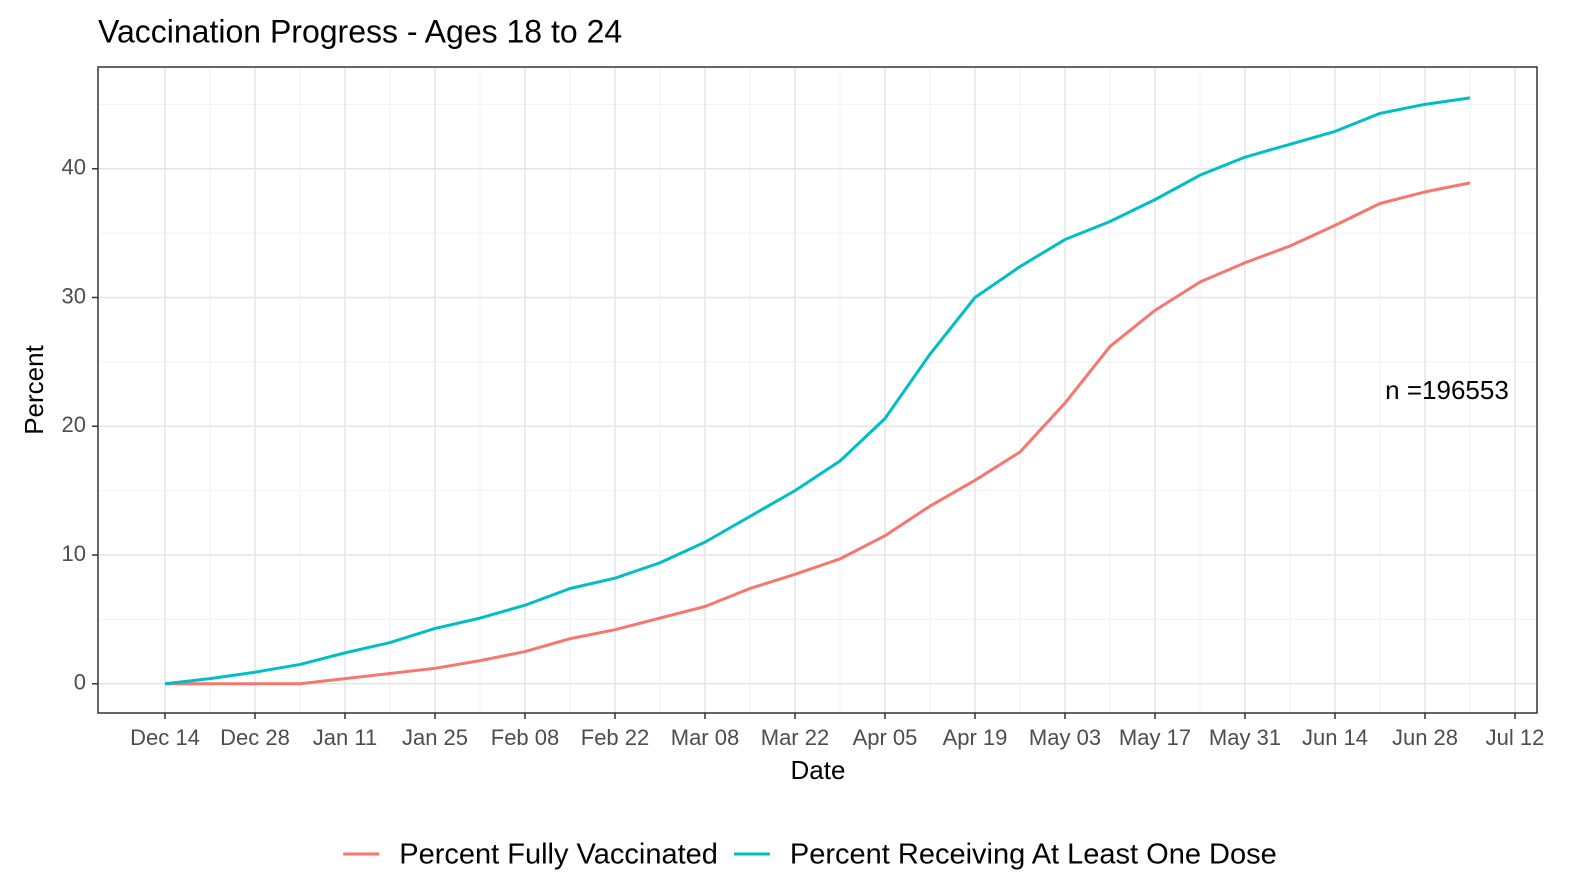  What do you see at coordinates (74, 167) in the screenshot?
I see `y-tick-label: 40` at bounding box center [74, 167].